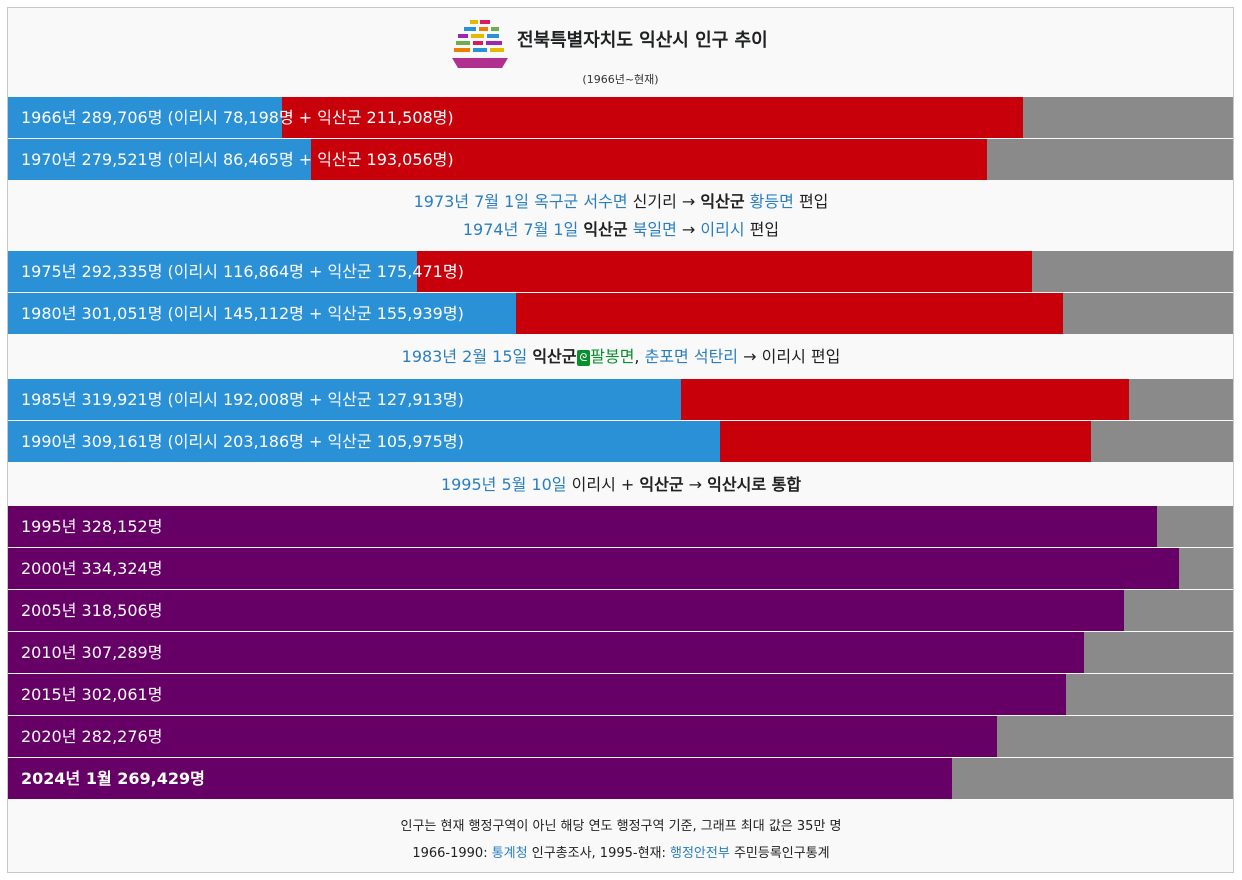 Image resolution: width=1242 pixels, height=880 pixels. Describe the element at coordinates (764, 229) in the screenshot. I see `note-1974-suffix: 편입` at that location.